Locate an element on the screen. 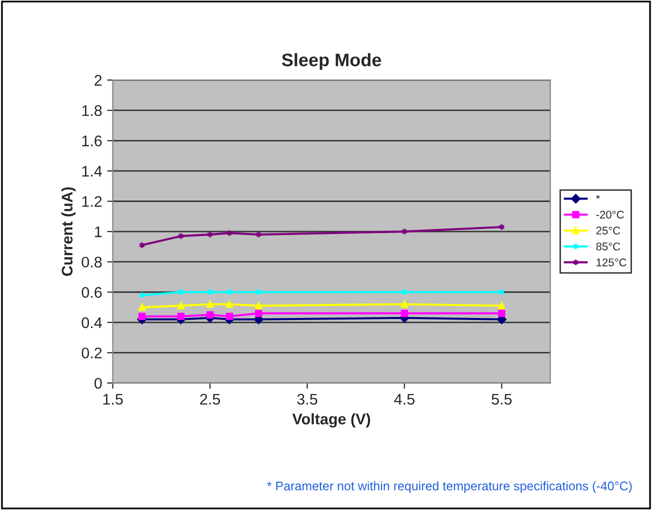 The height and width of the screenshot is (510, 652). legend-label: -20°C is located at coordinates (610, 214).